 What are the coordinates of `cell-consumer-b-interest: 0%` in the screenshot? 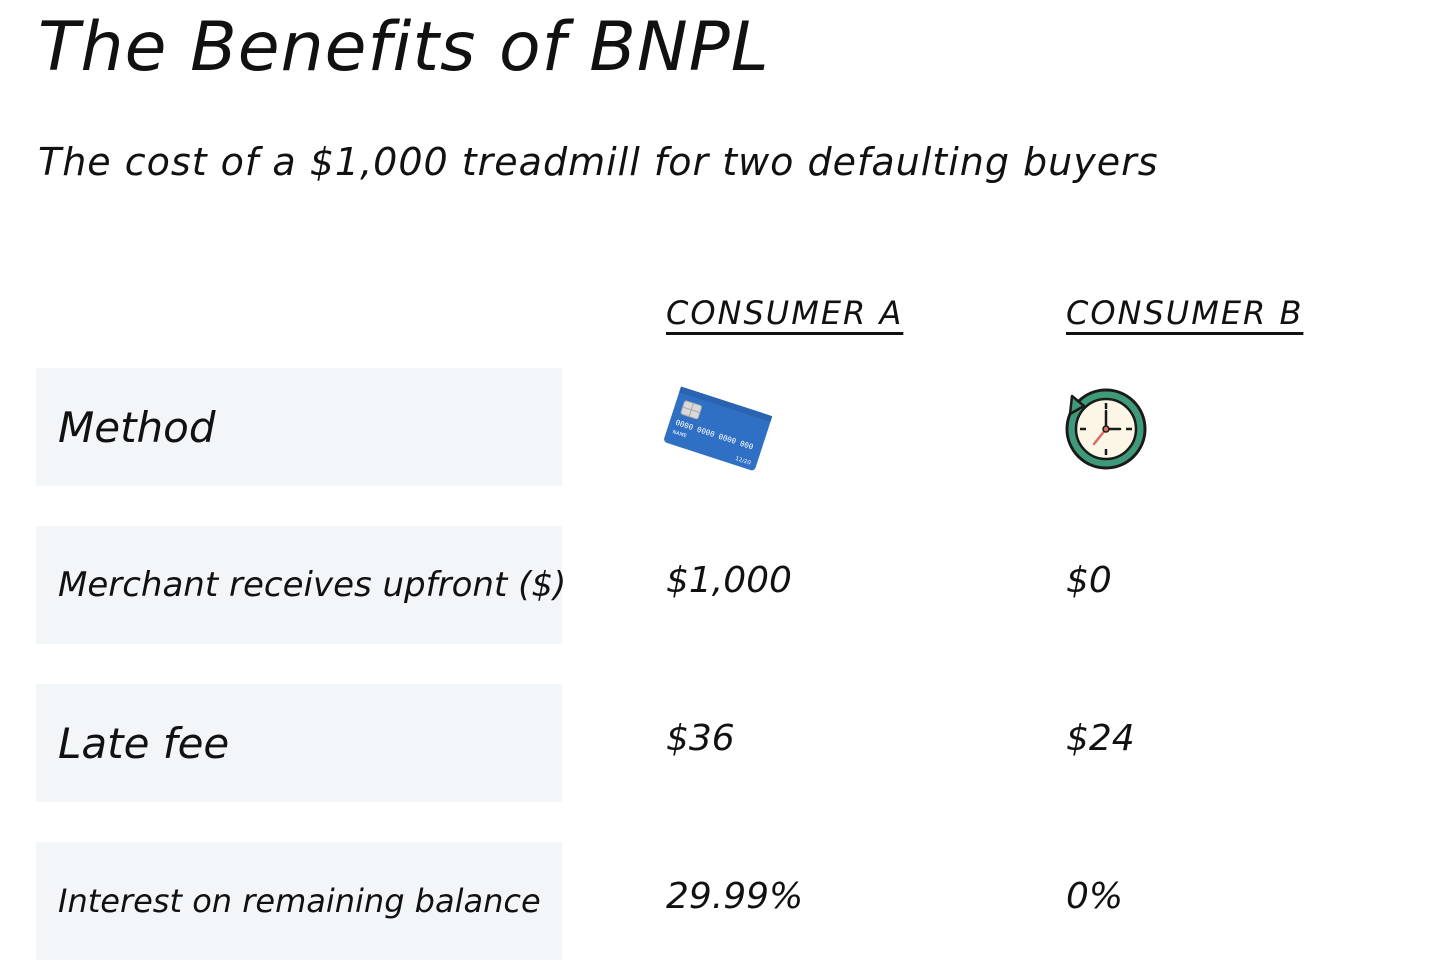 It's located at (1095, 896).